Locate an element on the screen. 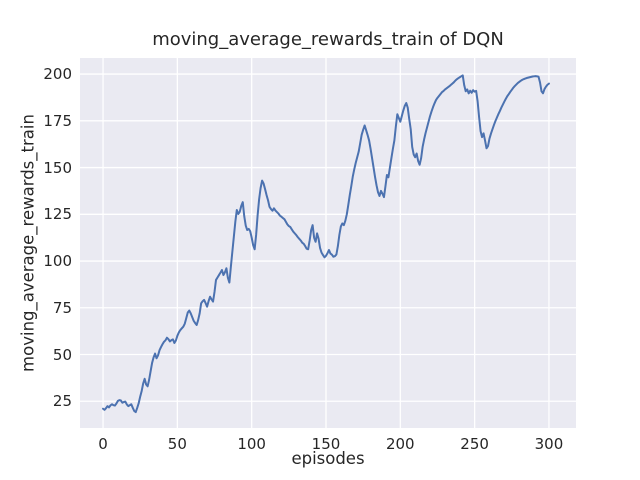  y-tick-label: 125 is located at coordinates (57, 214).